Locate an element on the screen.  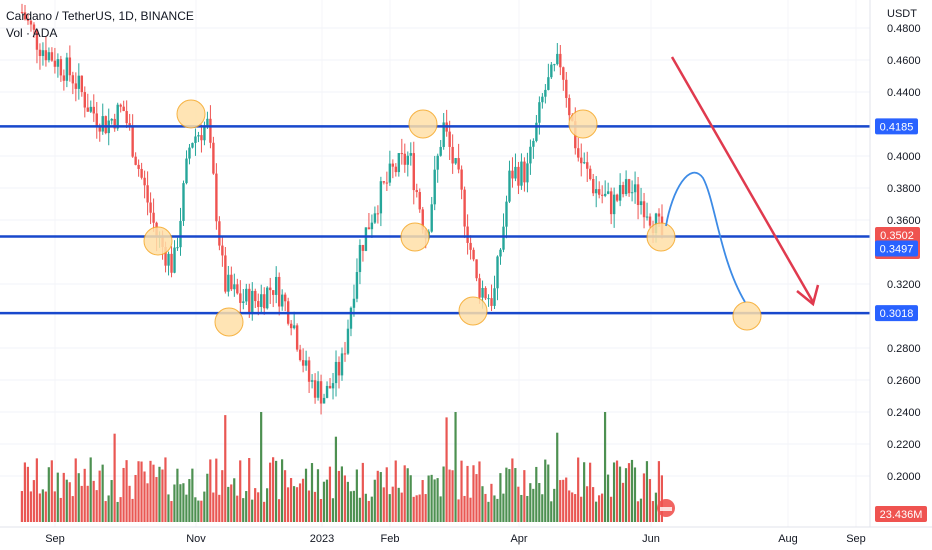
time-axis-label: Sep is located at coordinates (55, 539).